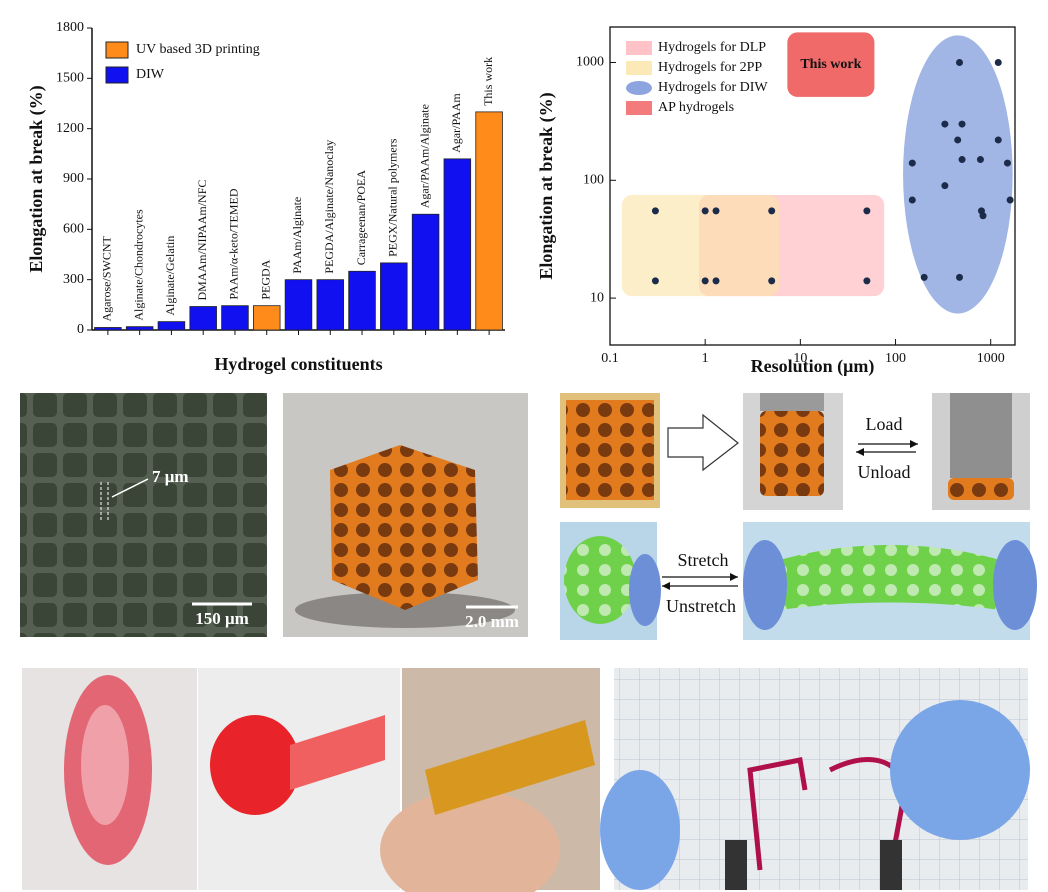 This screenshot has height=892, width=1048. I want to click on category-label: Carrageenan/POEA, so click(361, 218).